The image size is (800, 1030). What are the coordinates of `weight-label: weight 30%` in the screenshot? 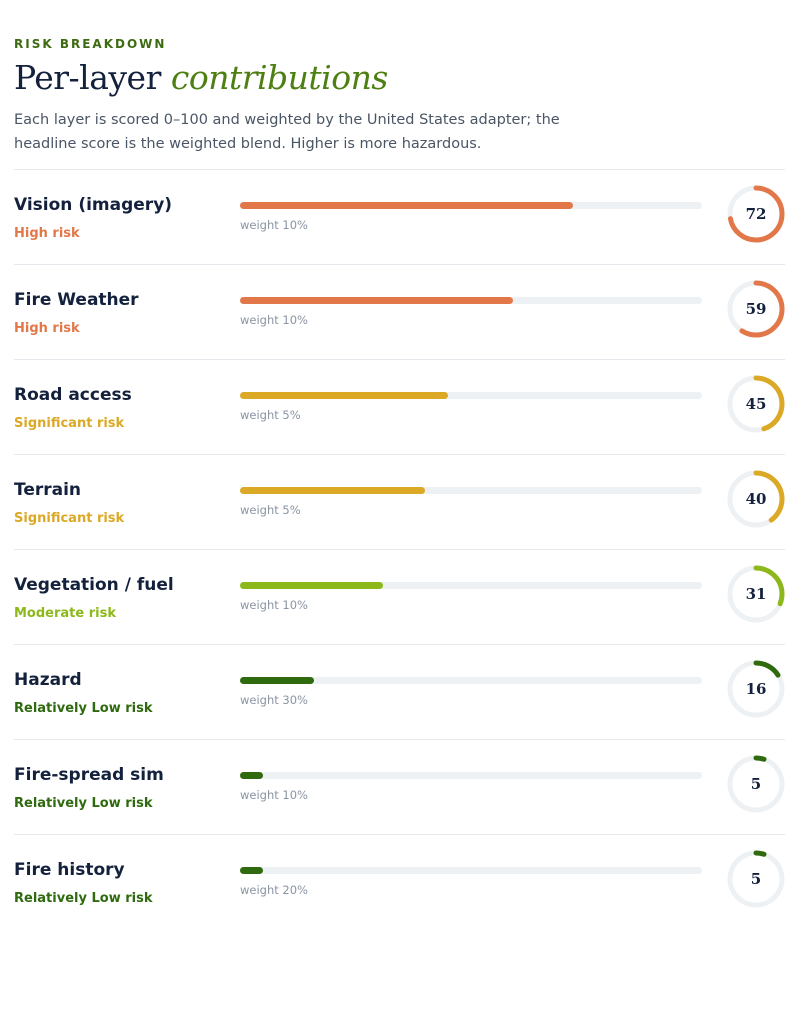 It's located at (274, 700).